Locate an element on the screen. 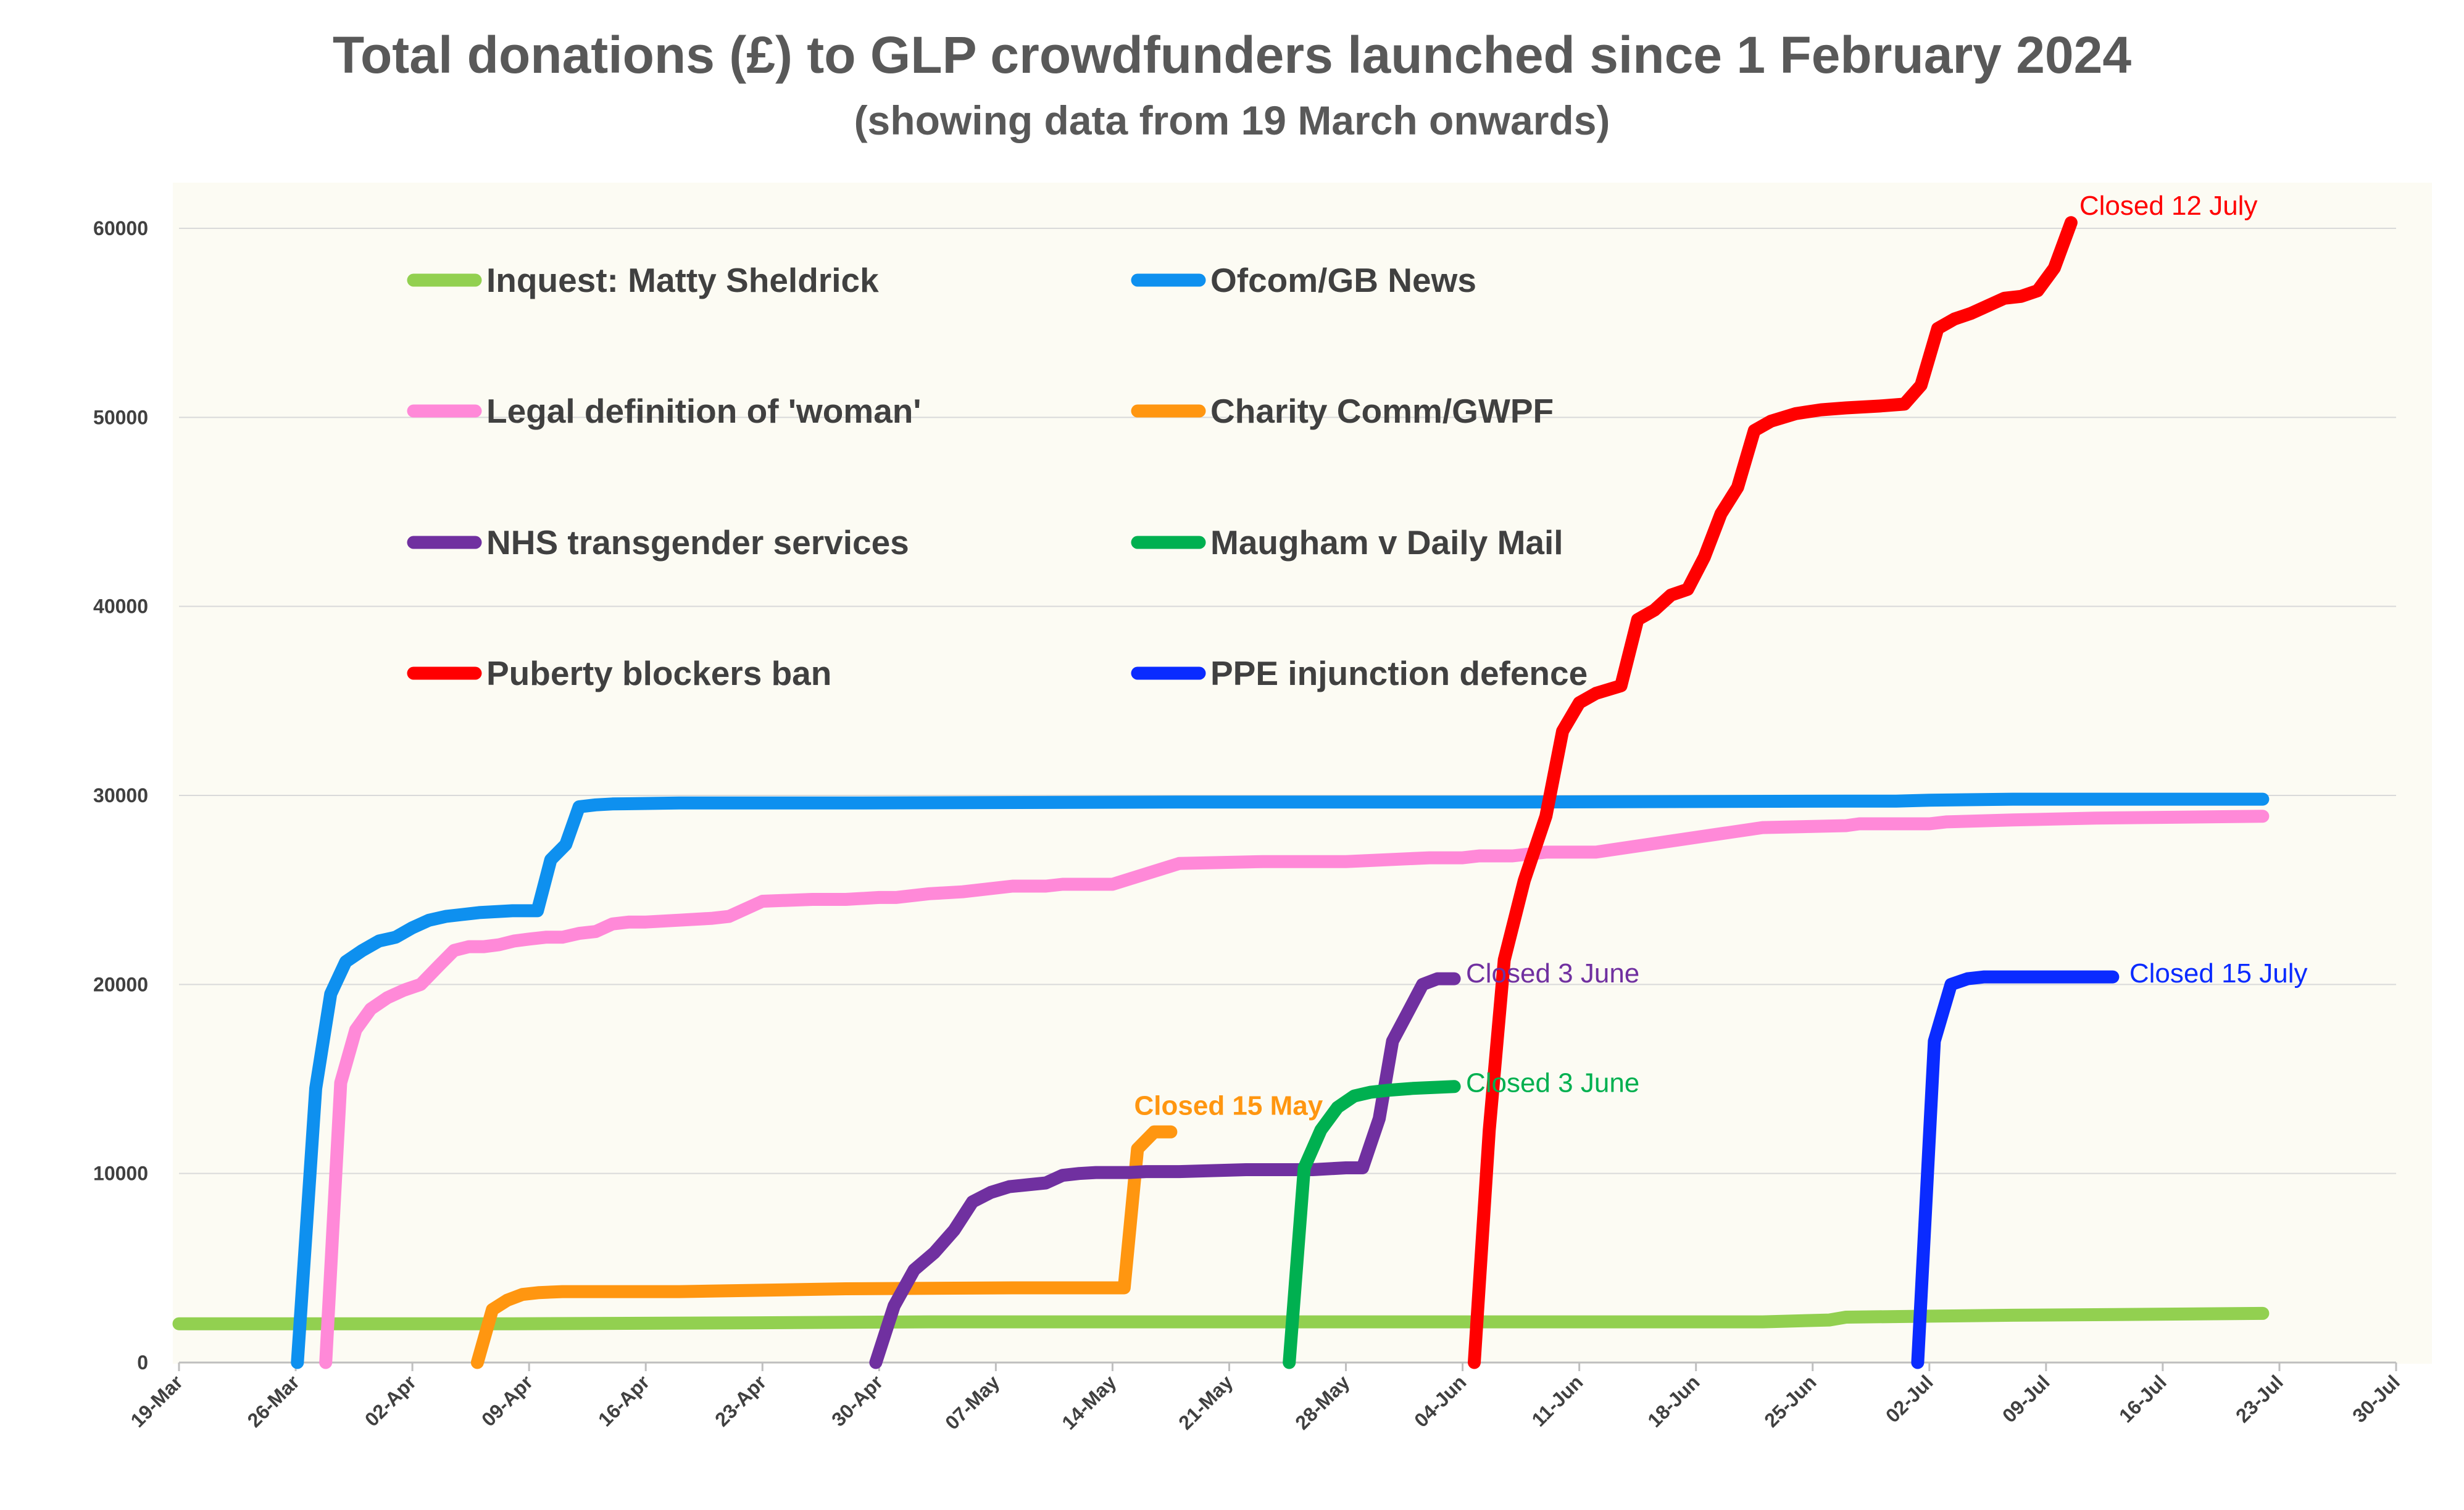 The image size is (2464, 1510). closed-annotation: Closed 15 July is located at coordinates (2218, 973).